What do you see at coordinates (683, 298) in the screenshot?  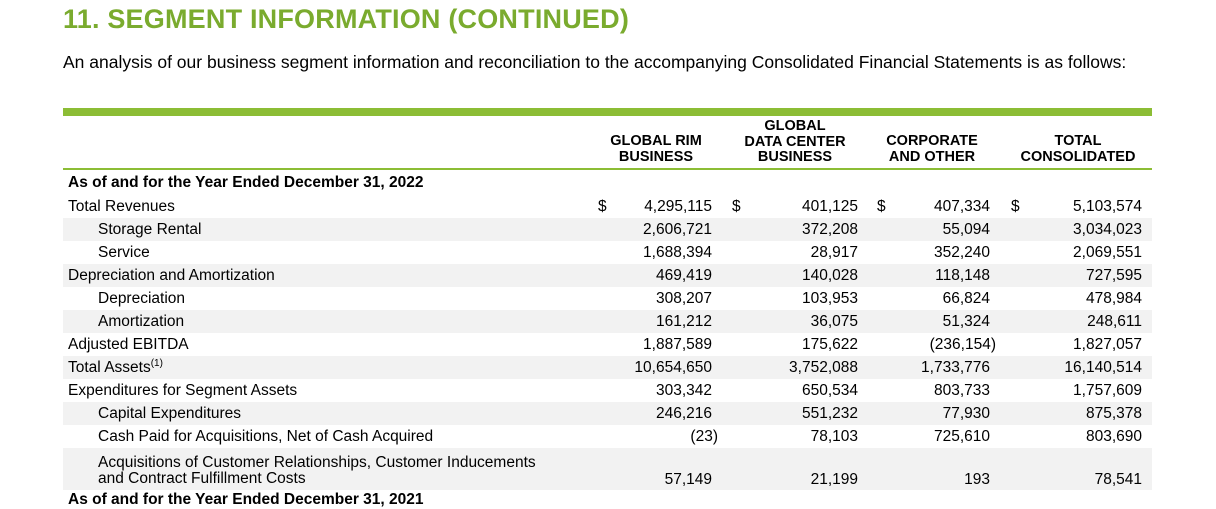 I see `cell-global-rim: 308,207` at bounding box center [683, 298].